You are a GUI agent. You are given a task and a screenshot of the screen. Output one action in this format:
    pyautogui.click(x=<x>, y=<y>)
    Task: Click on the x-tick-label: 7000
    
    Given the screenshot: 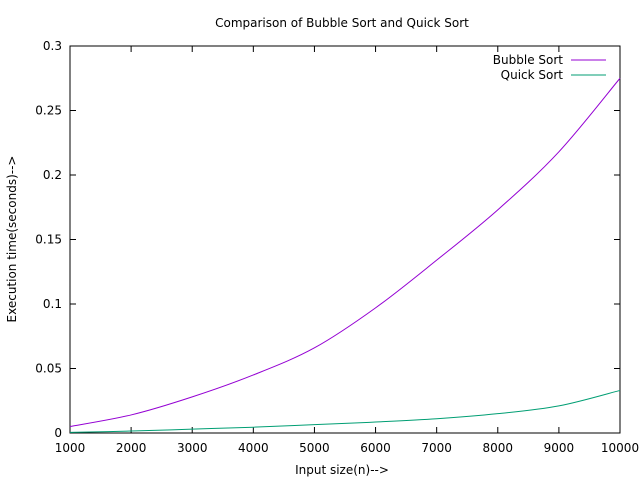 What is the action you would take?
    pyautogui.click(x=436, y=448)
    